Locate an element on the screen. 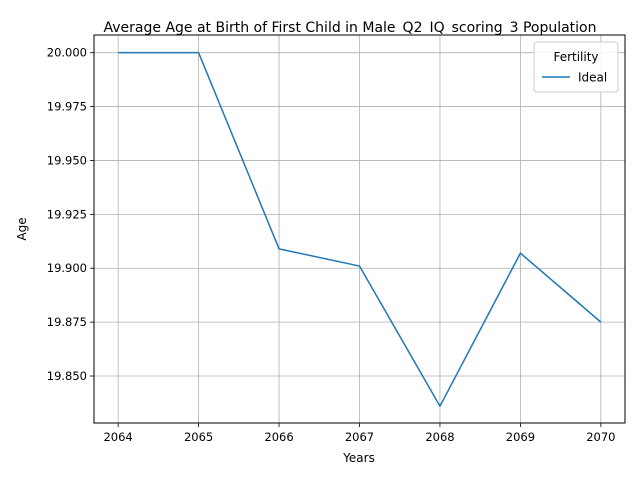 Image resolution: width=640 pixels, height=484 pixels. y-tick-label: 19.875 is located at coordinates (67, 322).